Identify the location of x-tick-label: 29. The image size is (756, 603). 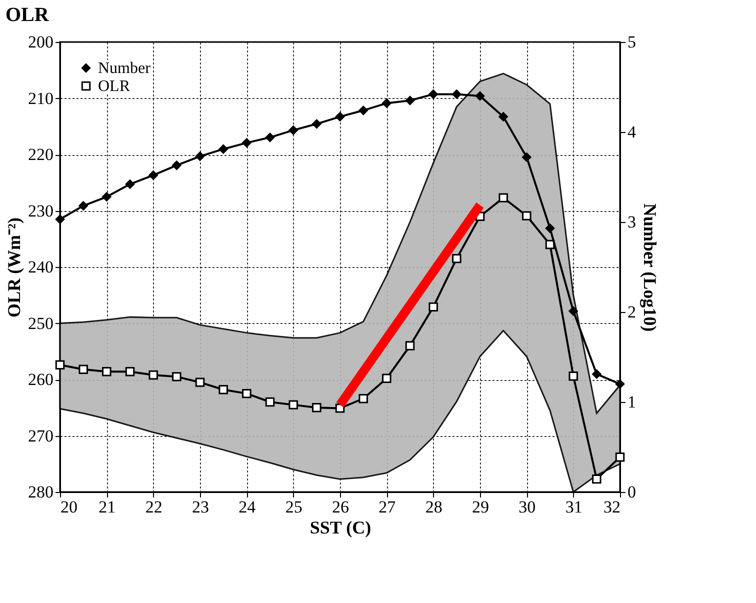
(480, 507).